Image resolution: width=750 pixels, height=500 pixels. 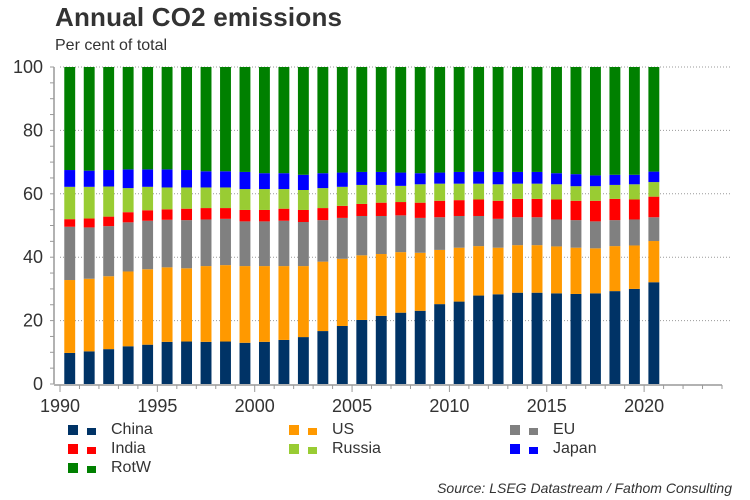 I want to click on x-tick-label-2010: 2010, so click(x=449, y=406).